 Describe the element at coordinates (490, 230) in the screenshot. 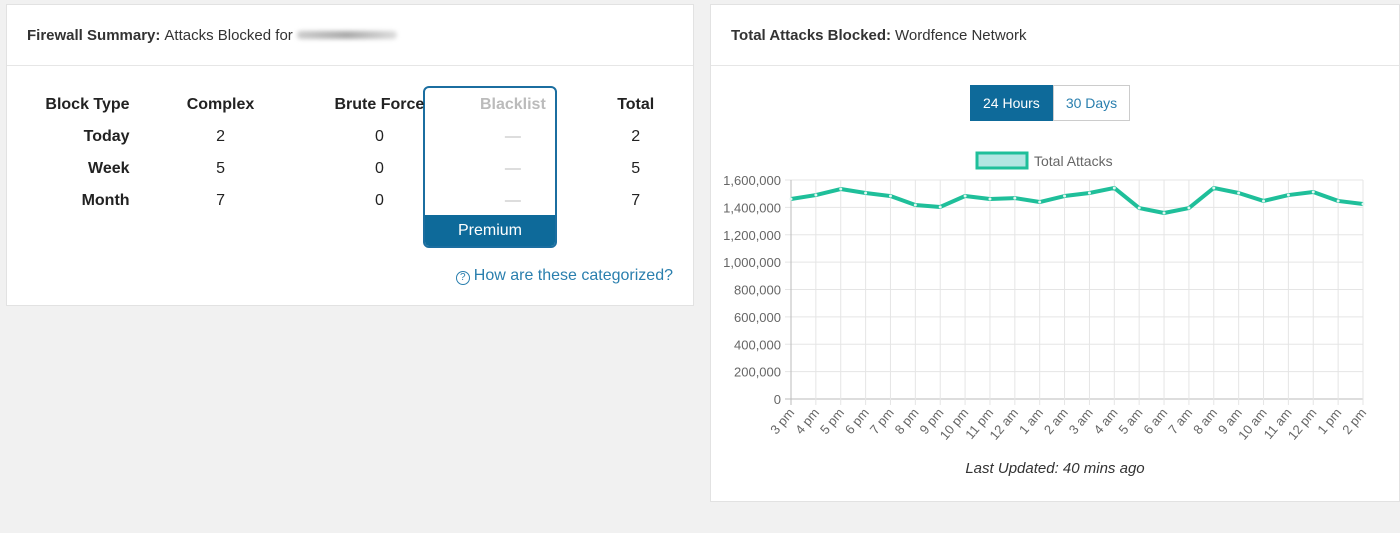

I see `premium-button: Premium` at that location.